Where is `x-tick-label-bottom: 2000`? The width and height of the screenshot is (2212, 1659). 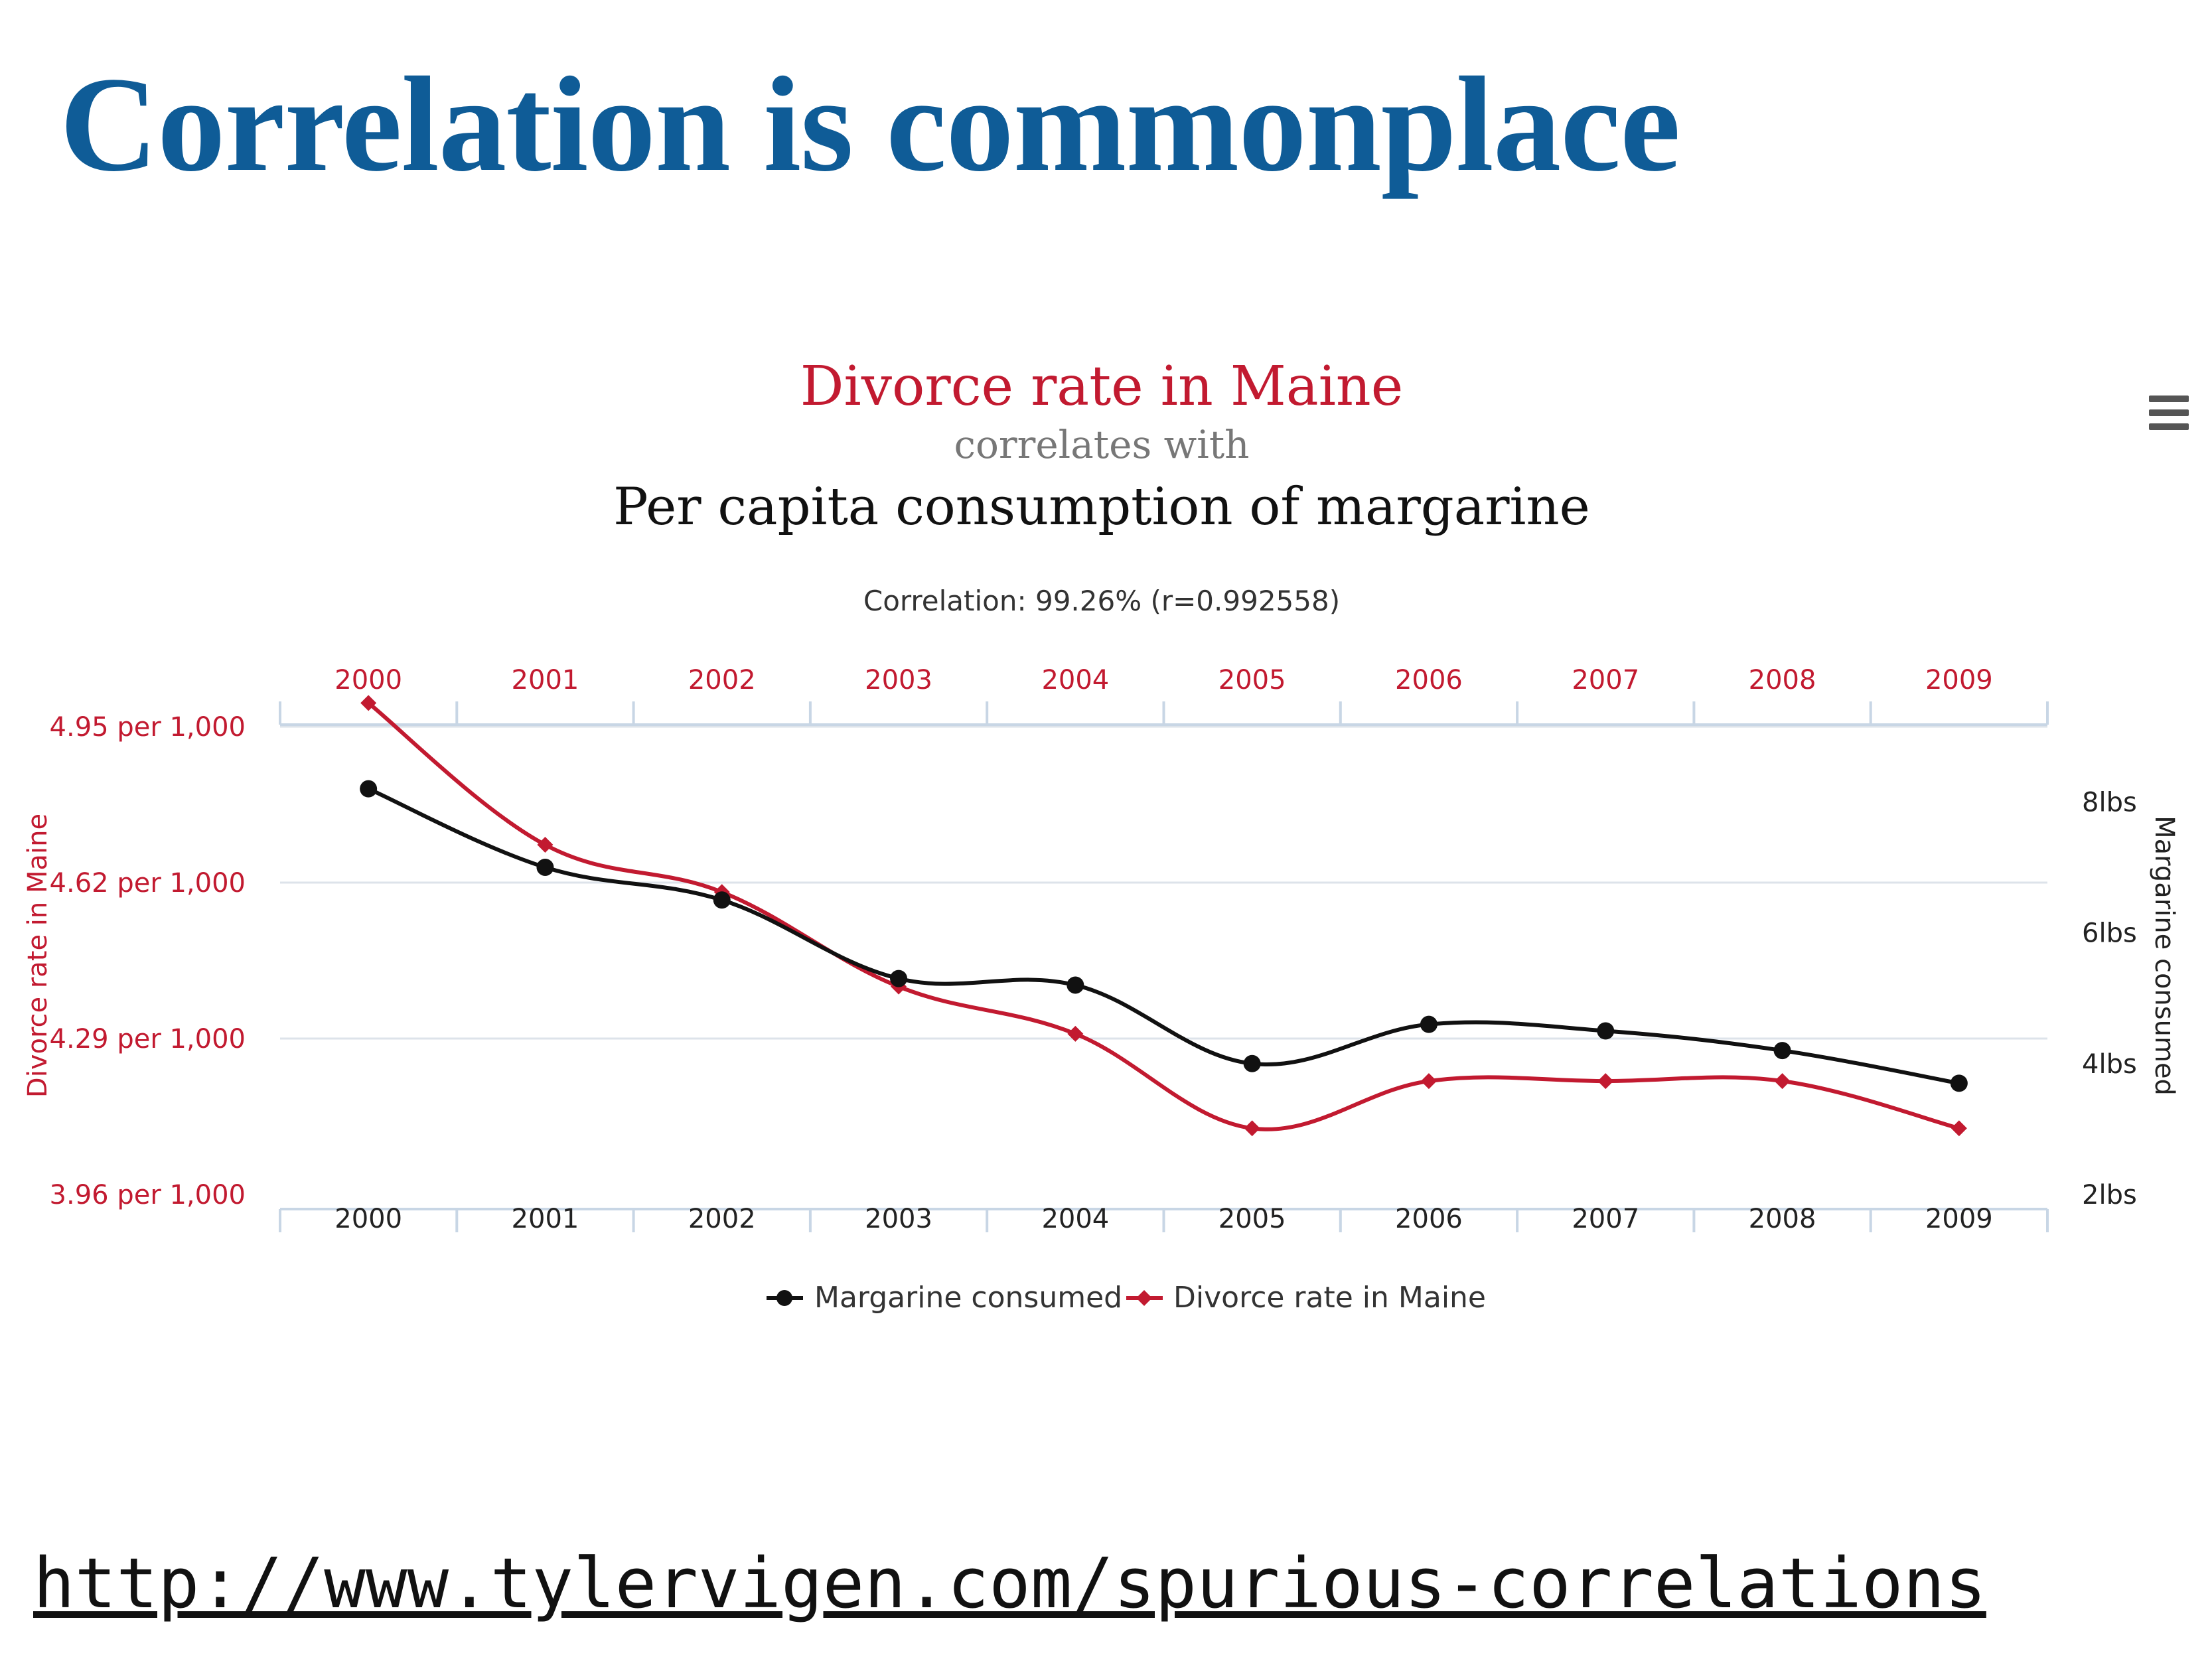 x-tick-label-bottom: 2000 is located at coordinates (368, 1219).